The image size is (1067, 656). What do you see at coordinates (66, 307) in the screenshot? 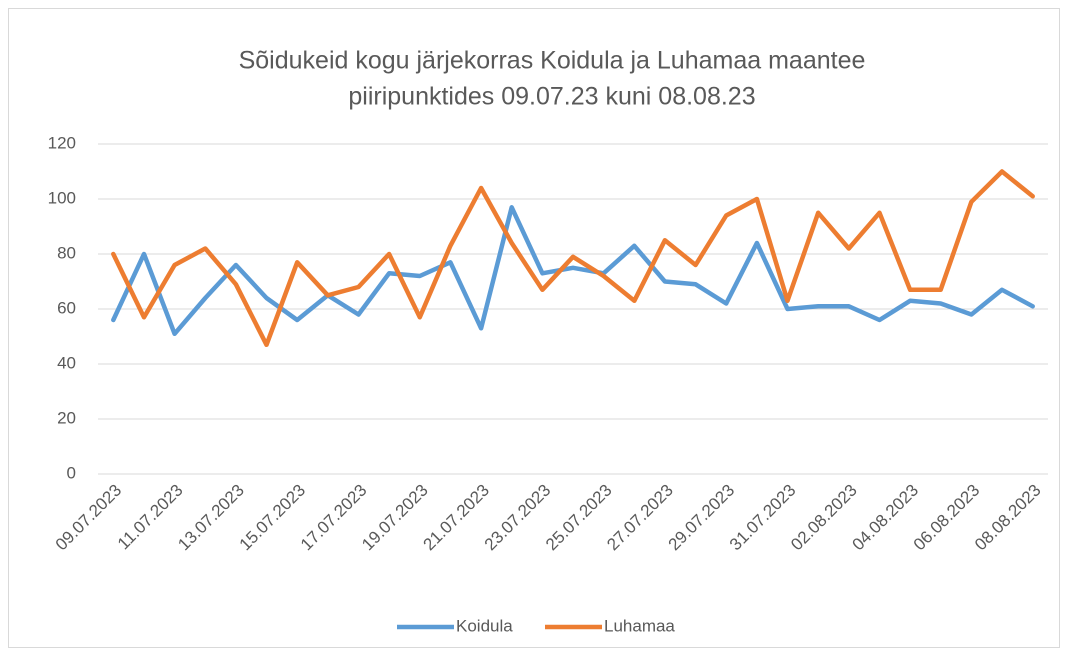
I see `y-tick-label: 60` at bounding box center [66, 307].